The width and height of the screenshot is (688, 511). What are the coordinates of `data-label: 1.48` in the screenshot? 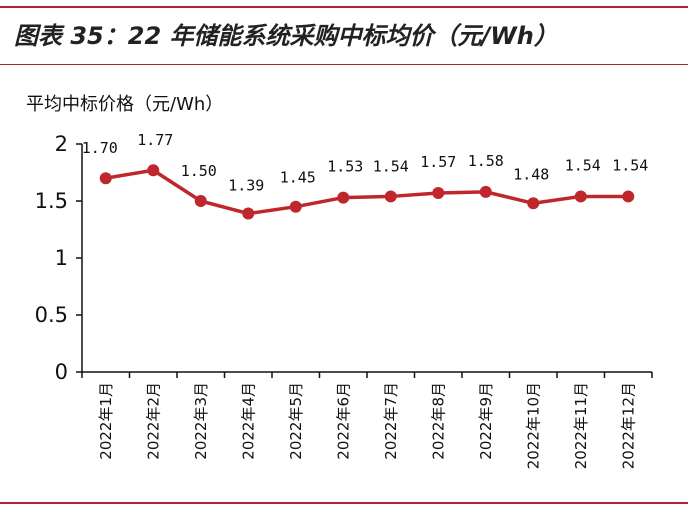 It's located at (531, 174).